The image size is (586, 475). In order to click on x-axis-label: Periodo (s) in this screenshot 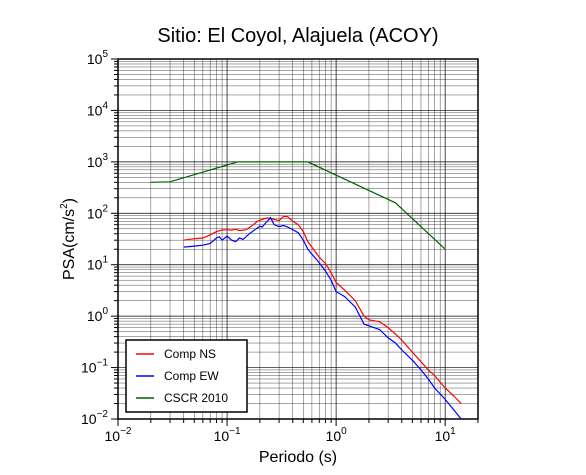, I will do `click(298, 457)`.